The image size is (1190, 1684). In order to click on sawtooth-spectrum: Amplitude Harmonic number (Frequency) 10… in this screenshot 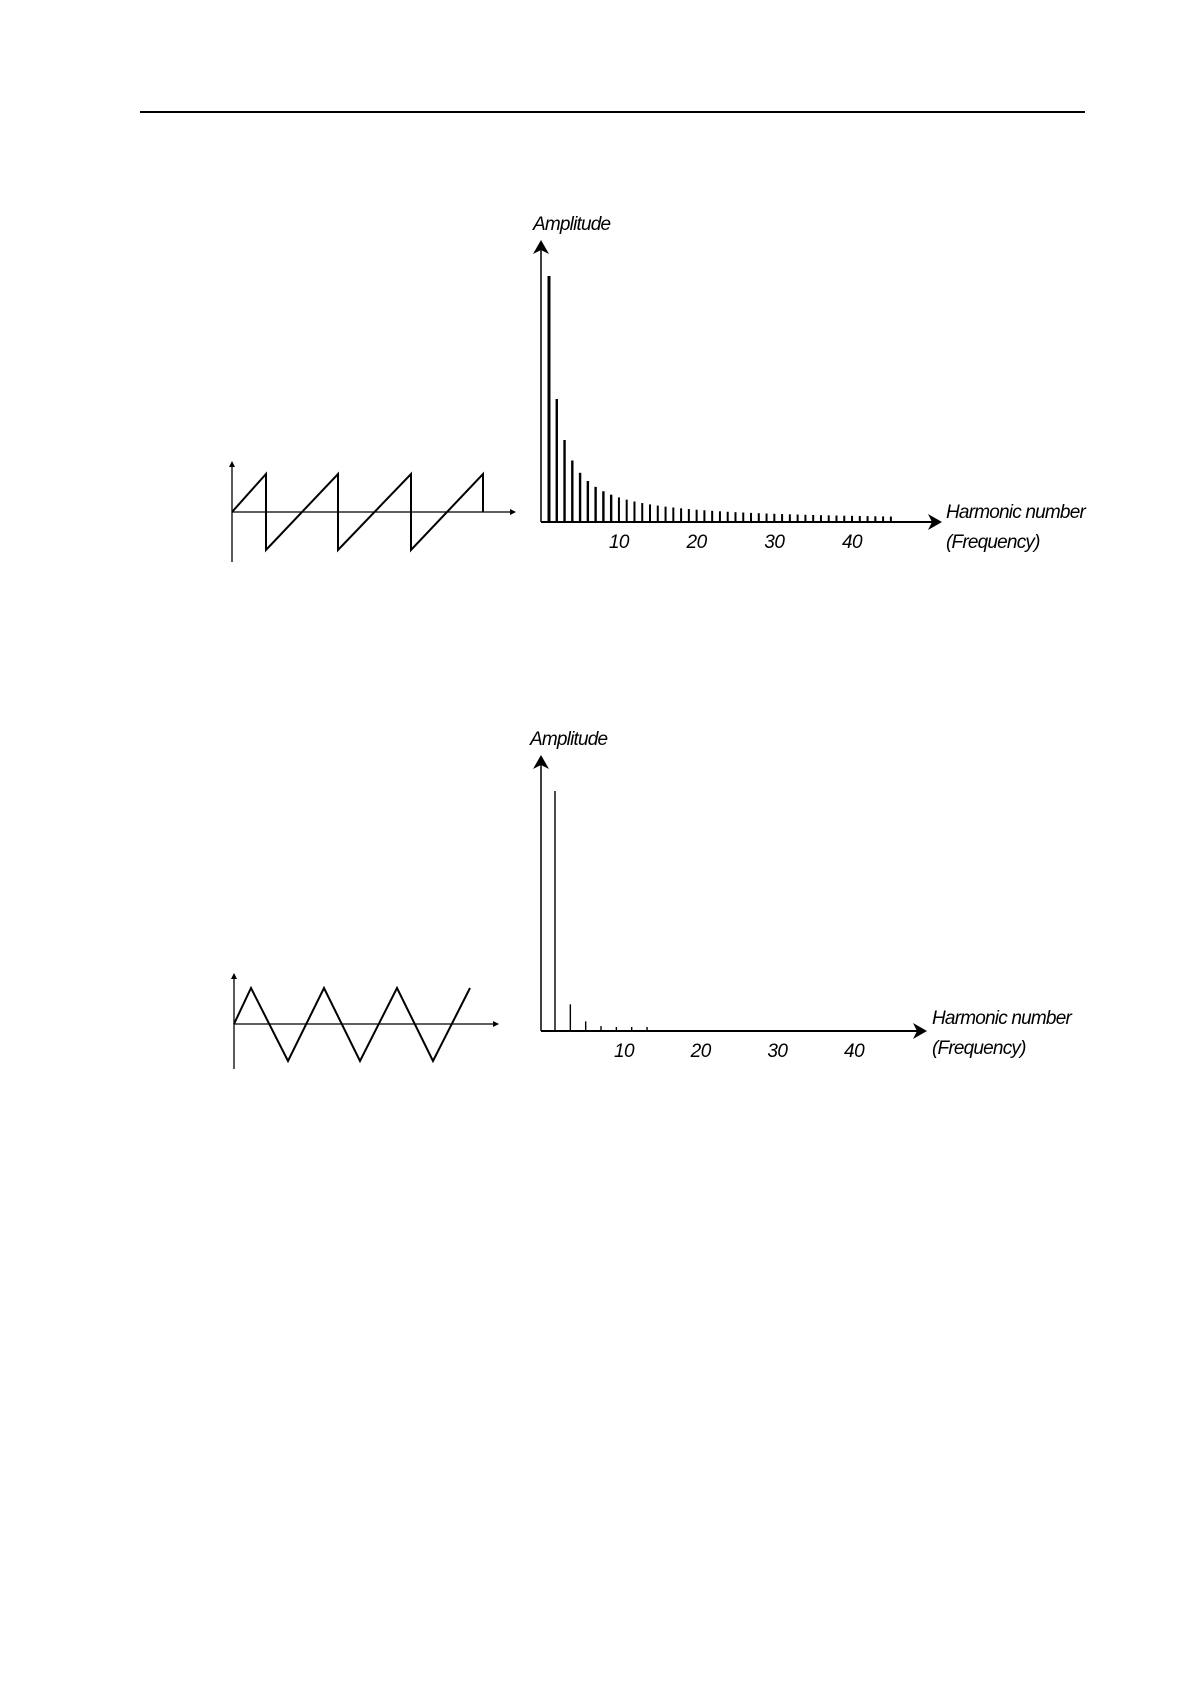, I will do `click(809, 383)`.